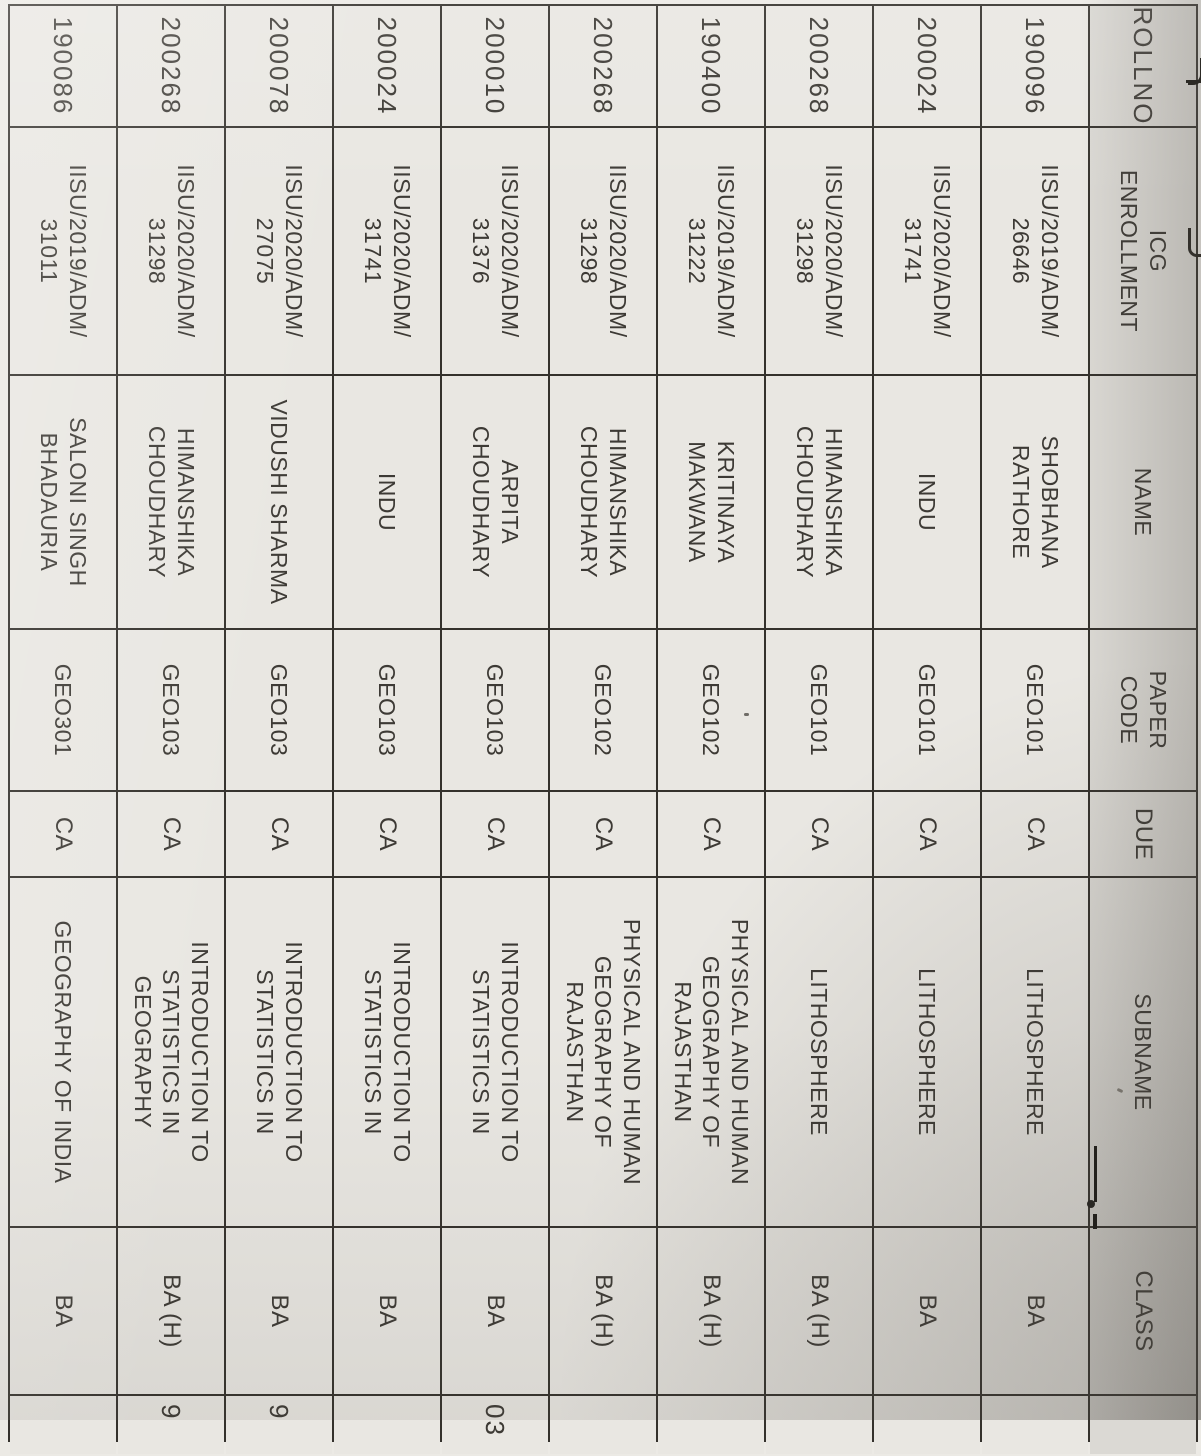 The image size is (1201, 1456). I want to click on cell-rollno: 190096, so click(1035, 66).